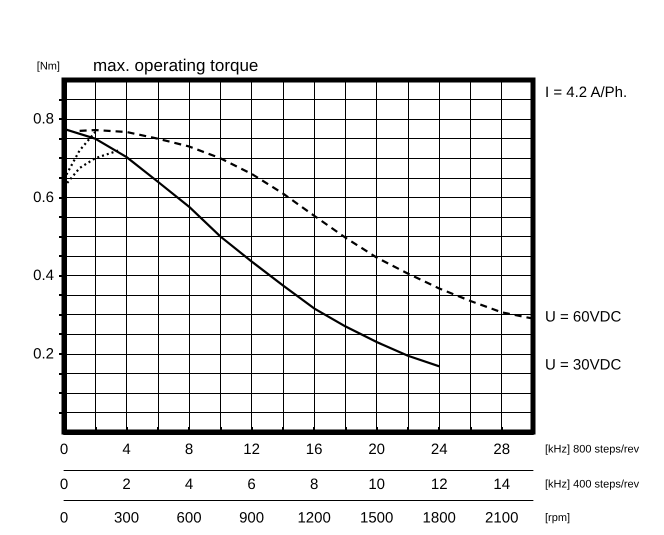  Describe the element at coordinates (43, 197) in the screenshot. I see `y-tick-label: 0.6` at that location.